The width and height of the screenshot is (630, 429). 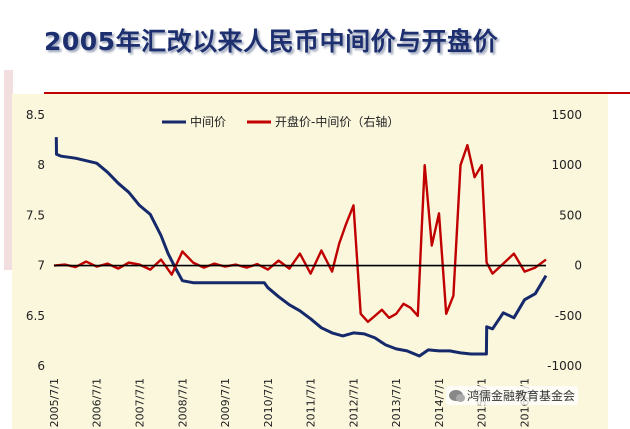 What do you see at coordinates (570, 215) in the screenshot?
I see `y-tick-label-right: 500` at bounding box center [570, 215].